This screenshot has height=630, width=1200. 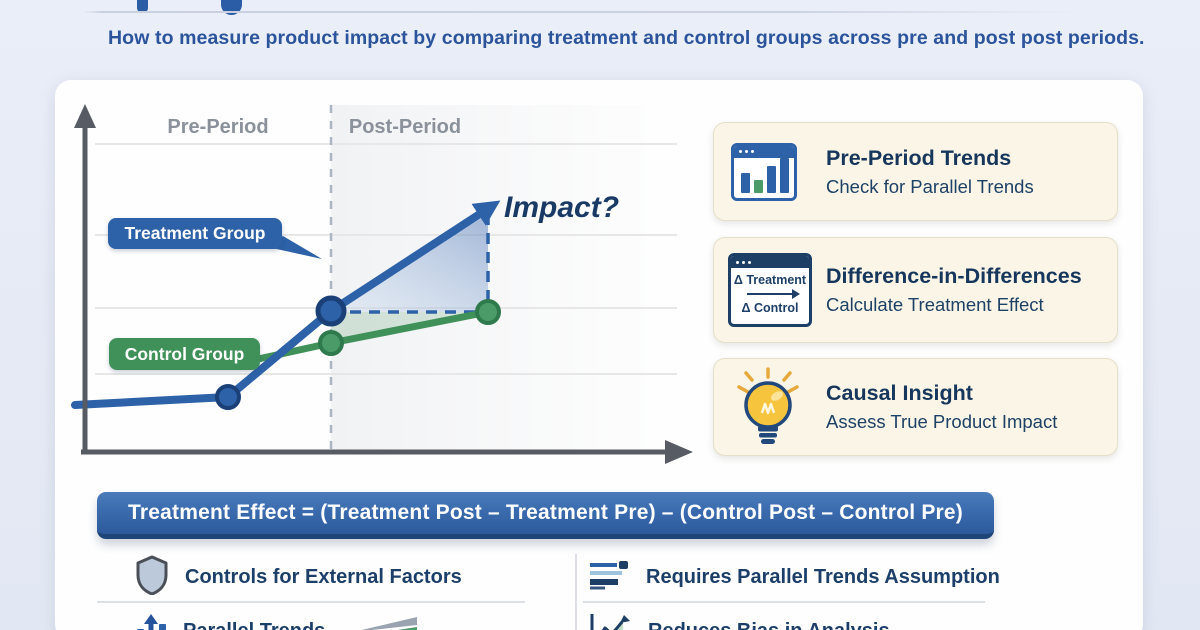 I want to click on footer-item-label: Reduces Bias in Analysis, so click(x=769, y=625).